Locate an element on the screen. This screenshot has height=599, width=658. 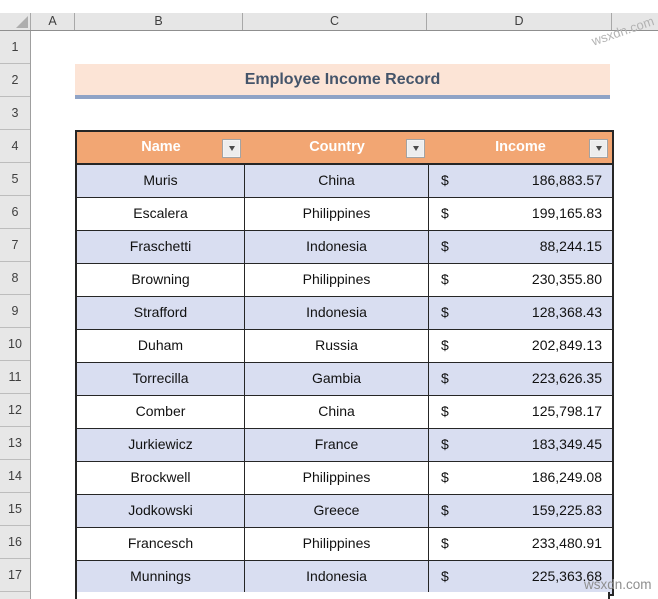
column-header-band: A B C D is located at coordinates (329, 22).